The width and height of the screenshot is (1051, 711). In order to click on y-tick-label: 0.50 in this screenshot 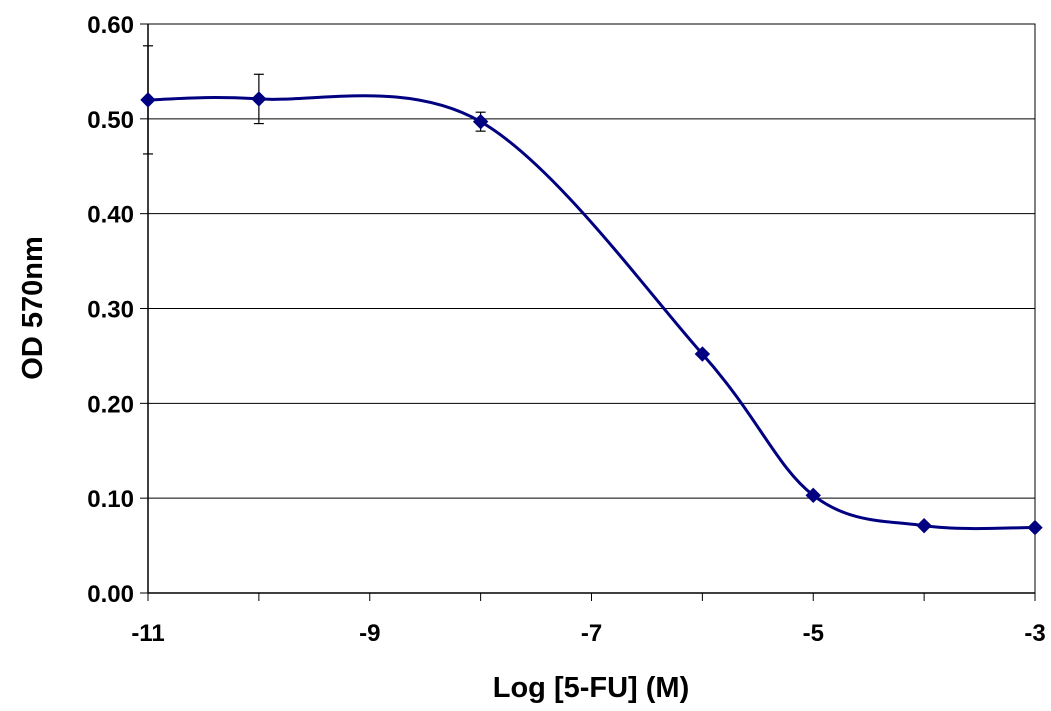, I will do `click(110, 120)`.